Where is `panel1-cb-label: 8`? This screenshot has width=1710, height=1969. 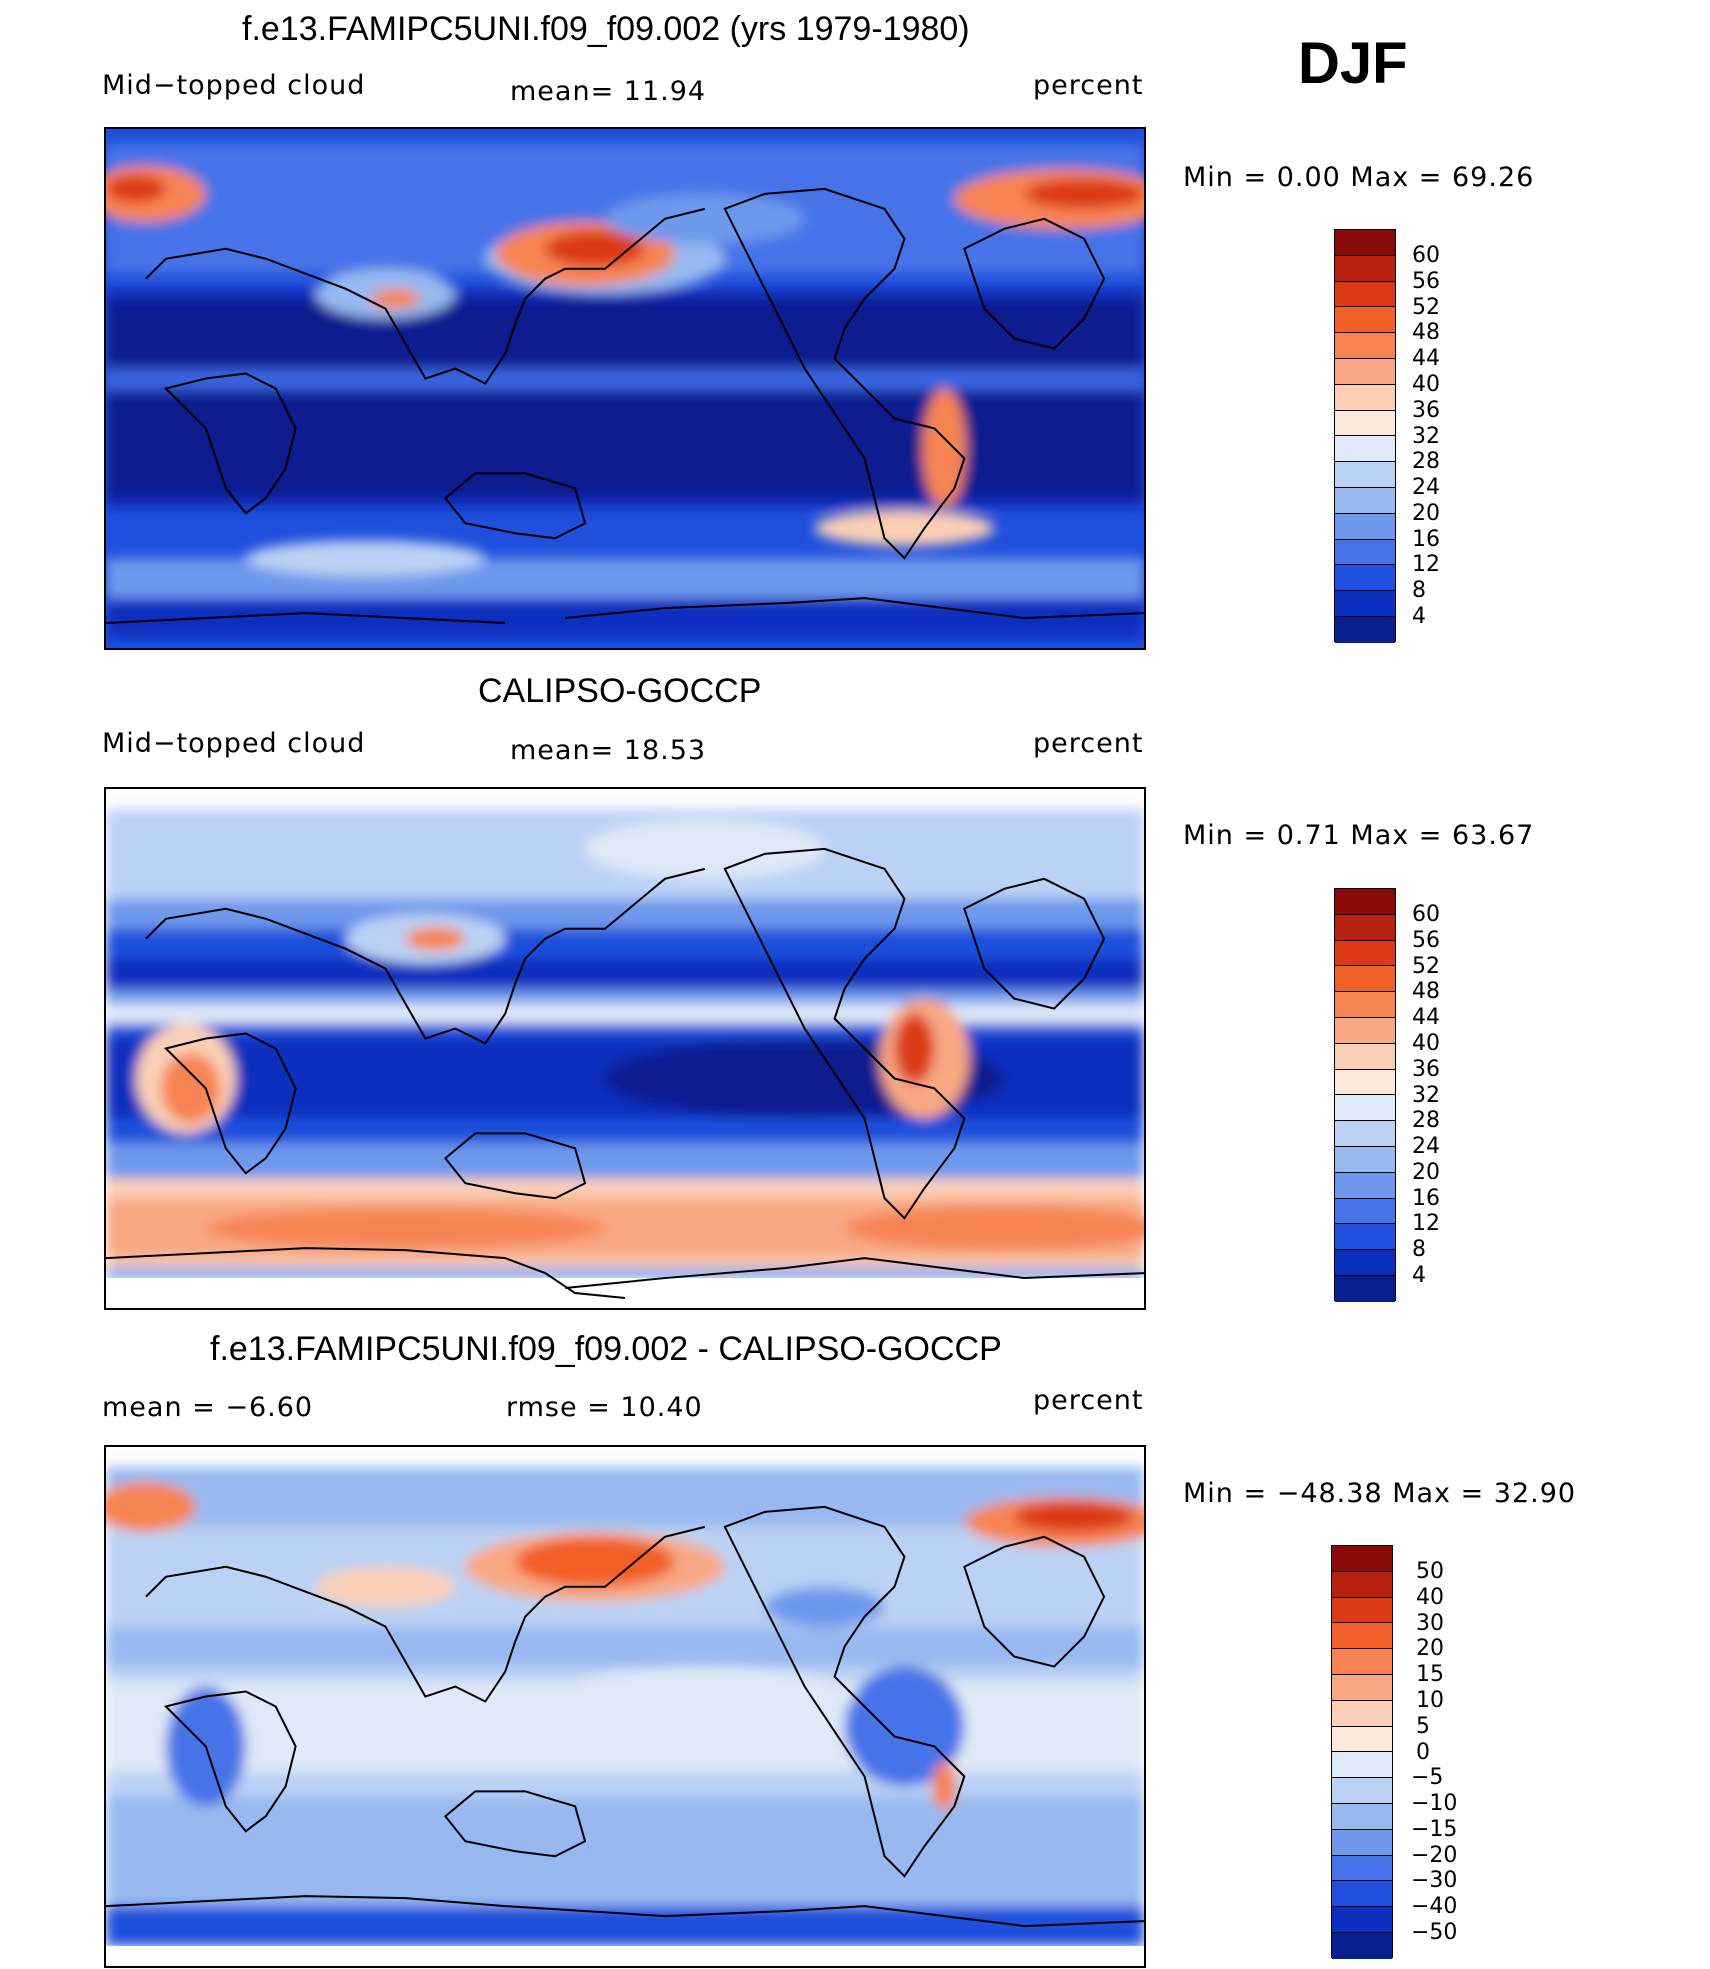
panel1-cb-label: 8 is located at coordinates (1419, 590).